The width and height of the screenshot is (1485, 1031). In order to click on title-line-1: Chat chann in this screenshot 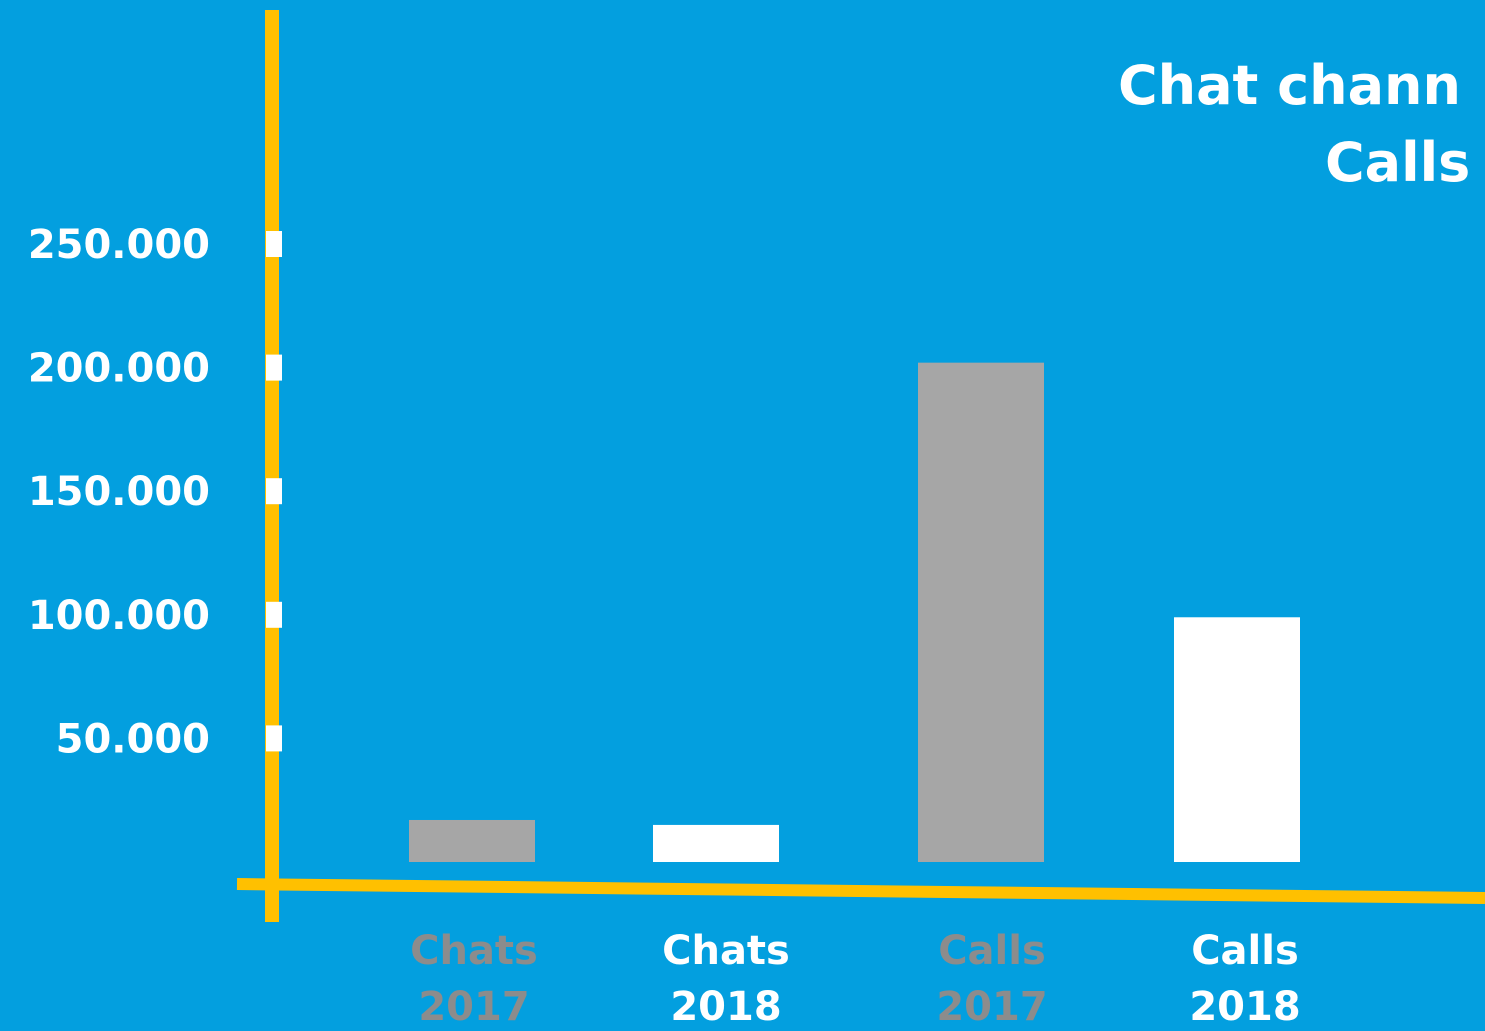, I will do `click(1289, 85)`.